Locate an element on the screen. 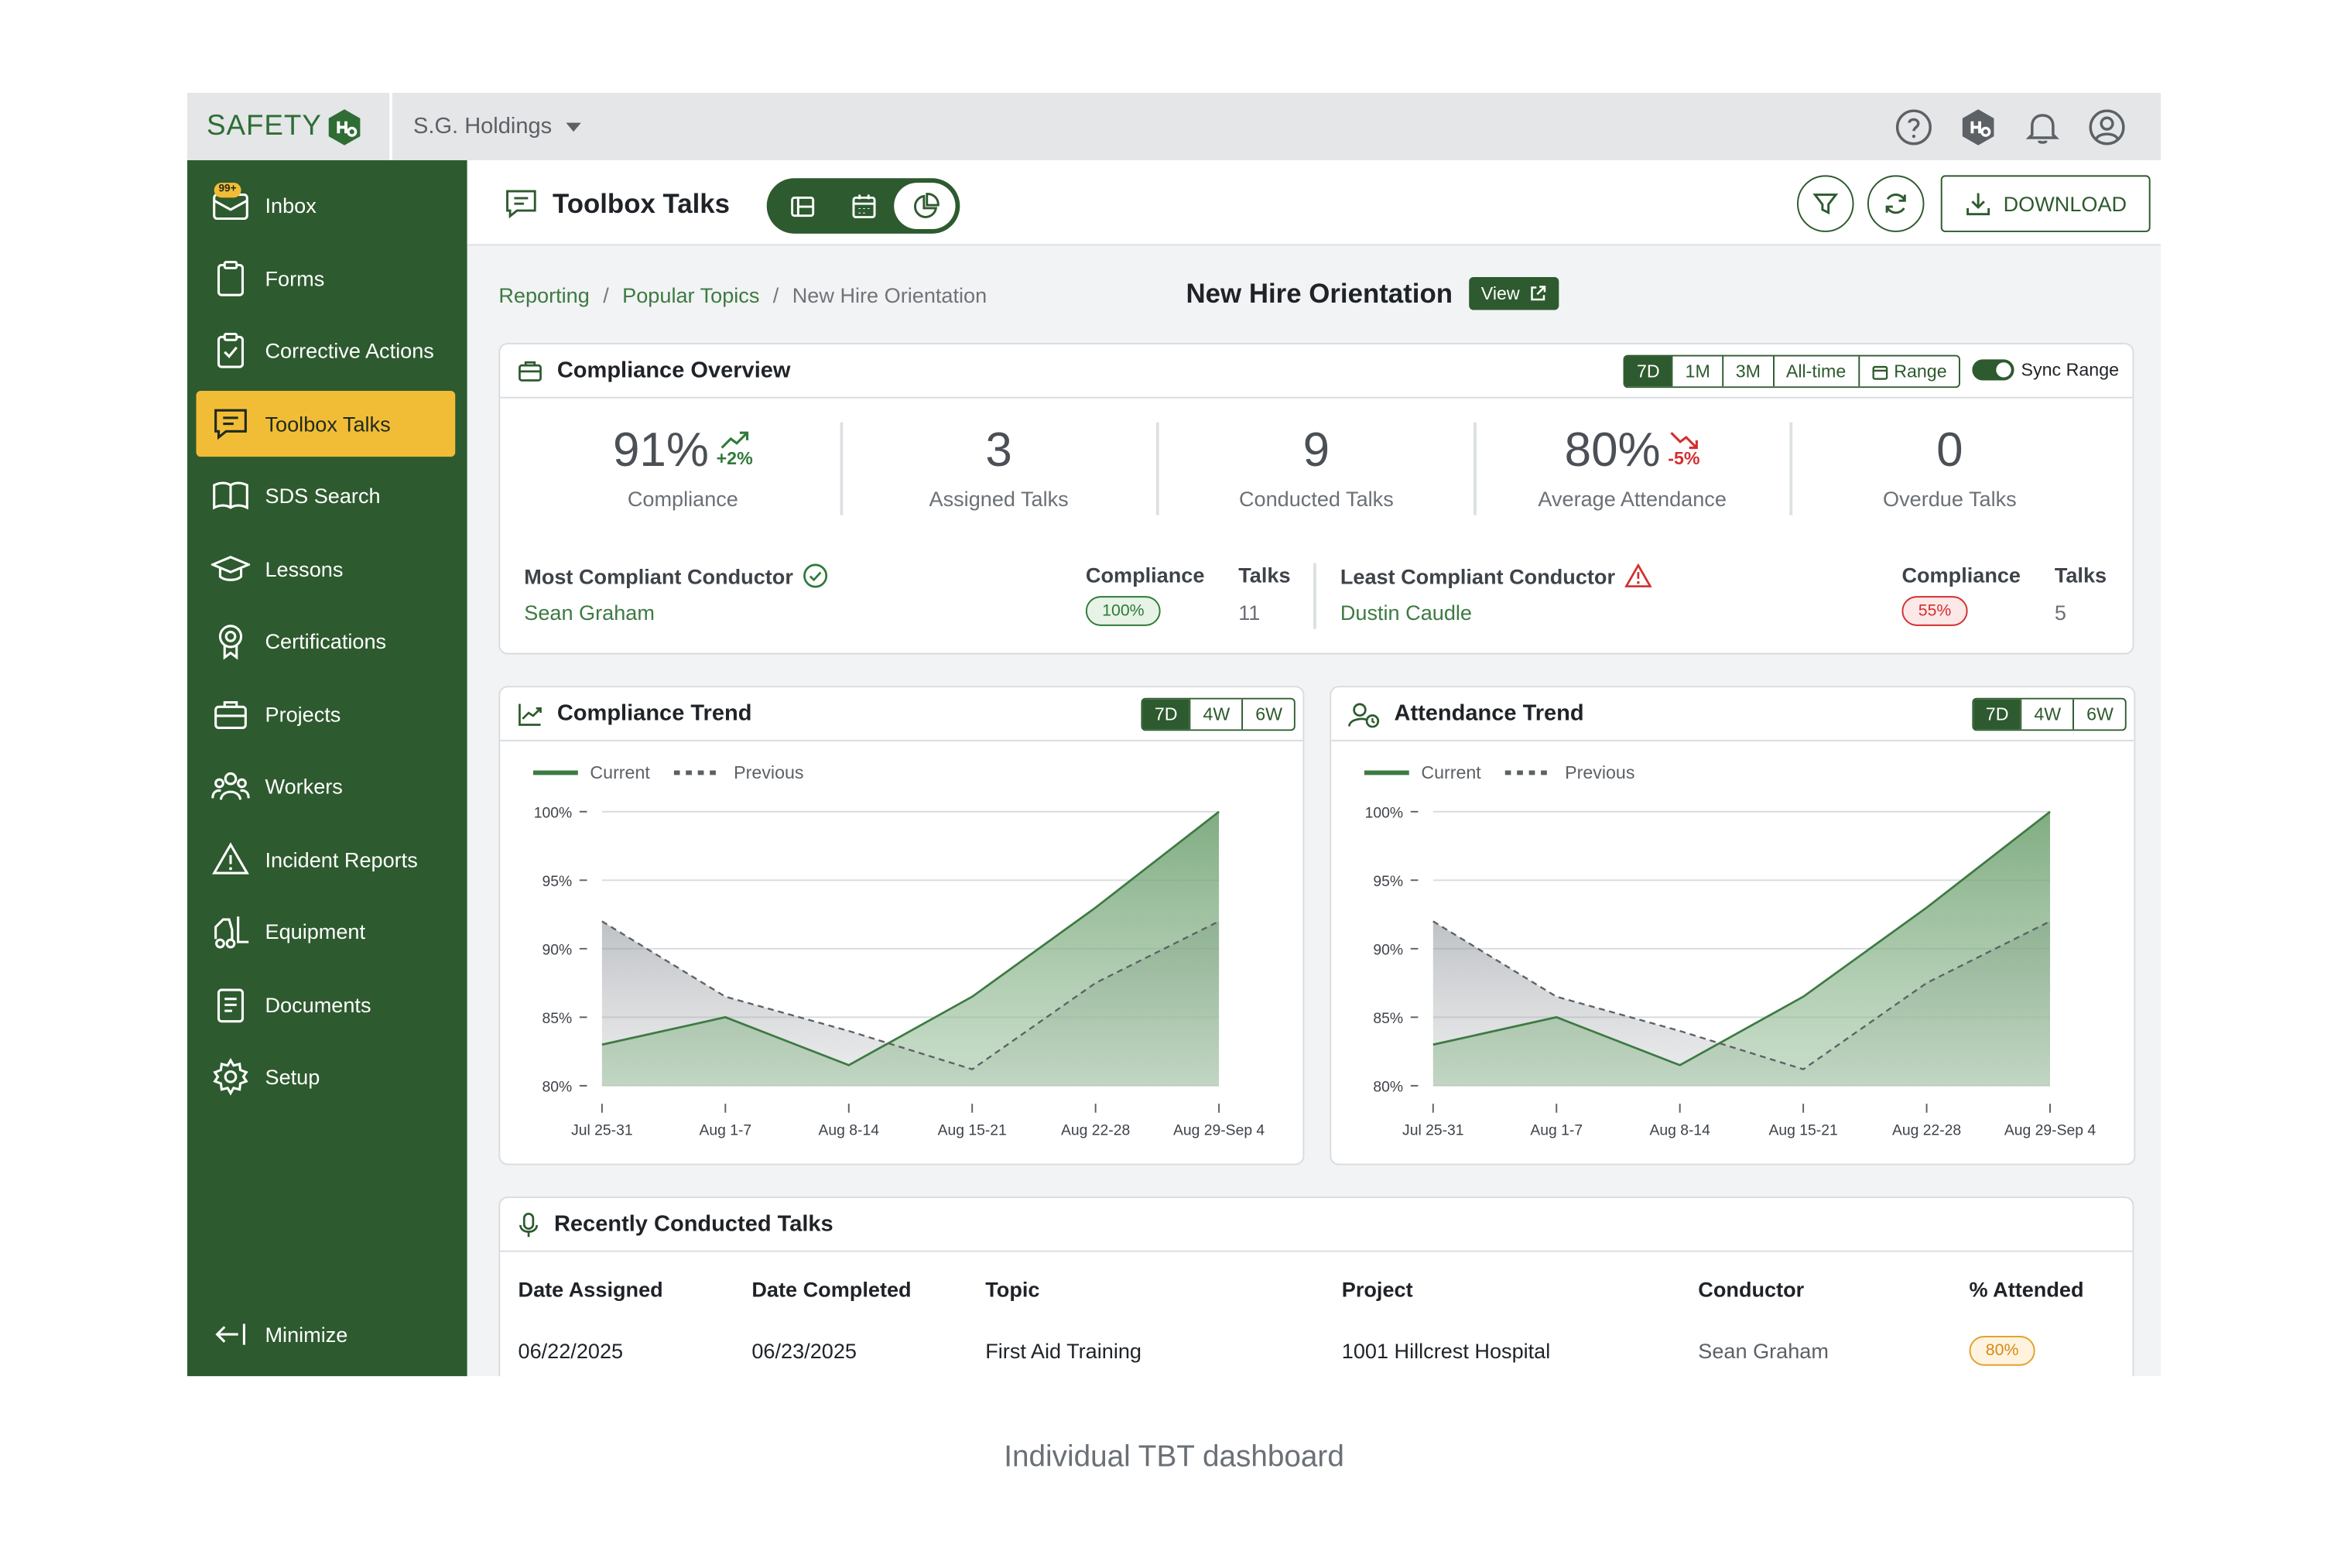 The image size is (2348, 1568). help-icon is located at coordinates (1913, 126).